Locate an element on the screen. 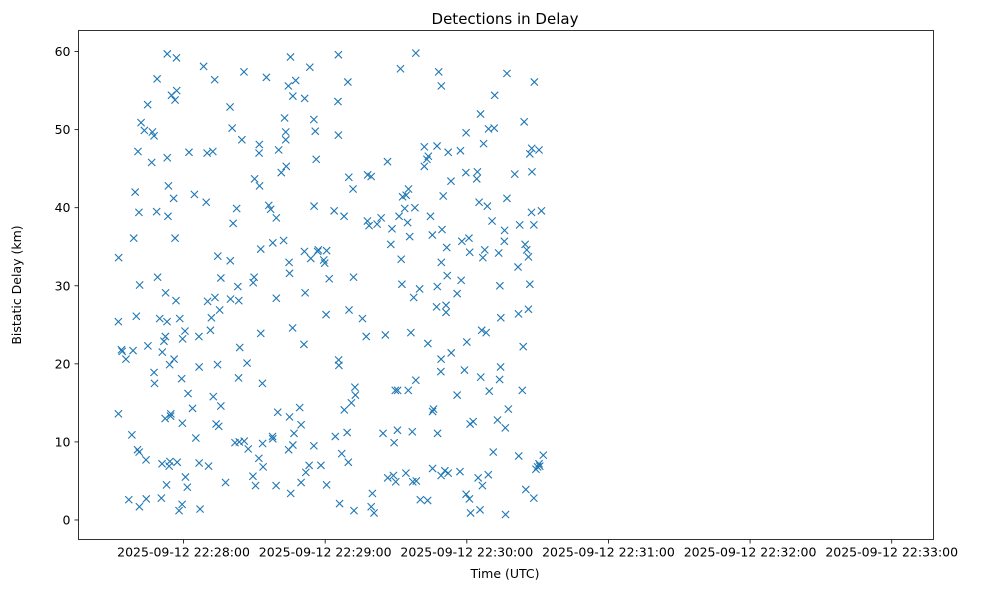 The height and width of the screenshot is (594, 986). x-tick-label: 2025-09-12 22:31:00 is located at coordinates (608, 552).